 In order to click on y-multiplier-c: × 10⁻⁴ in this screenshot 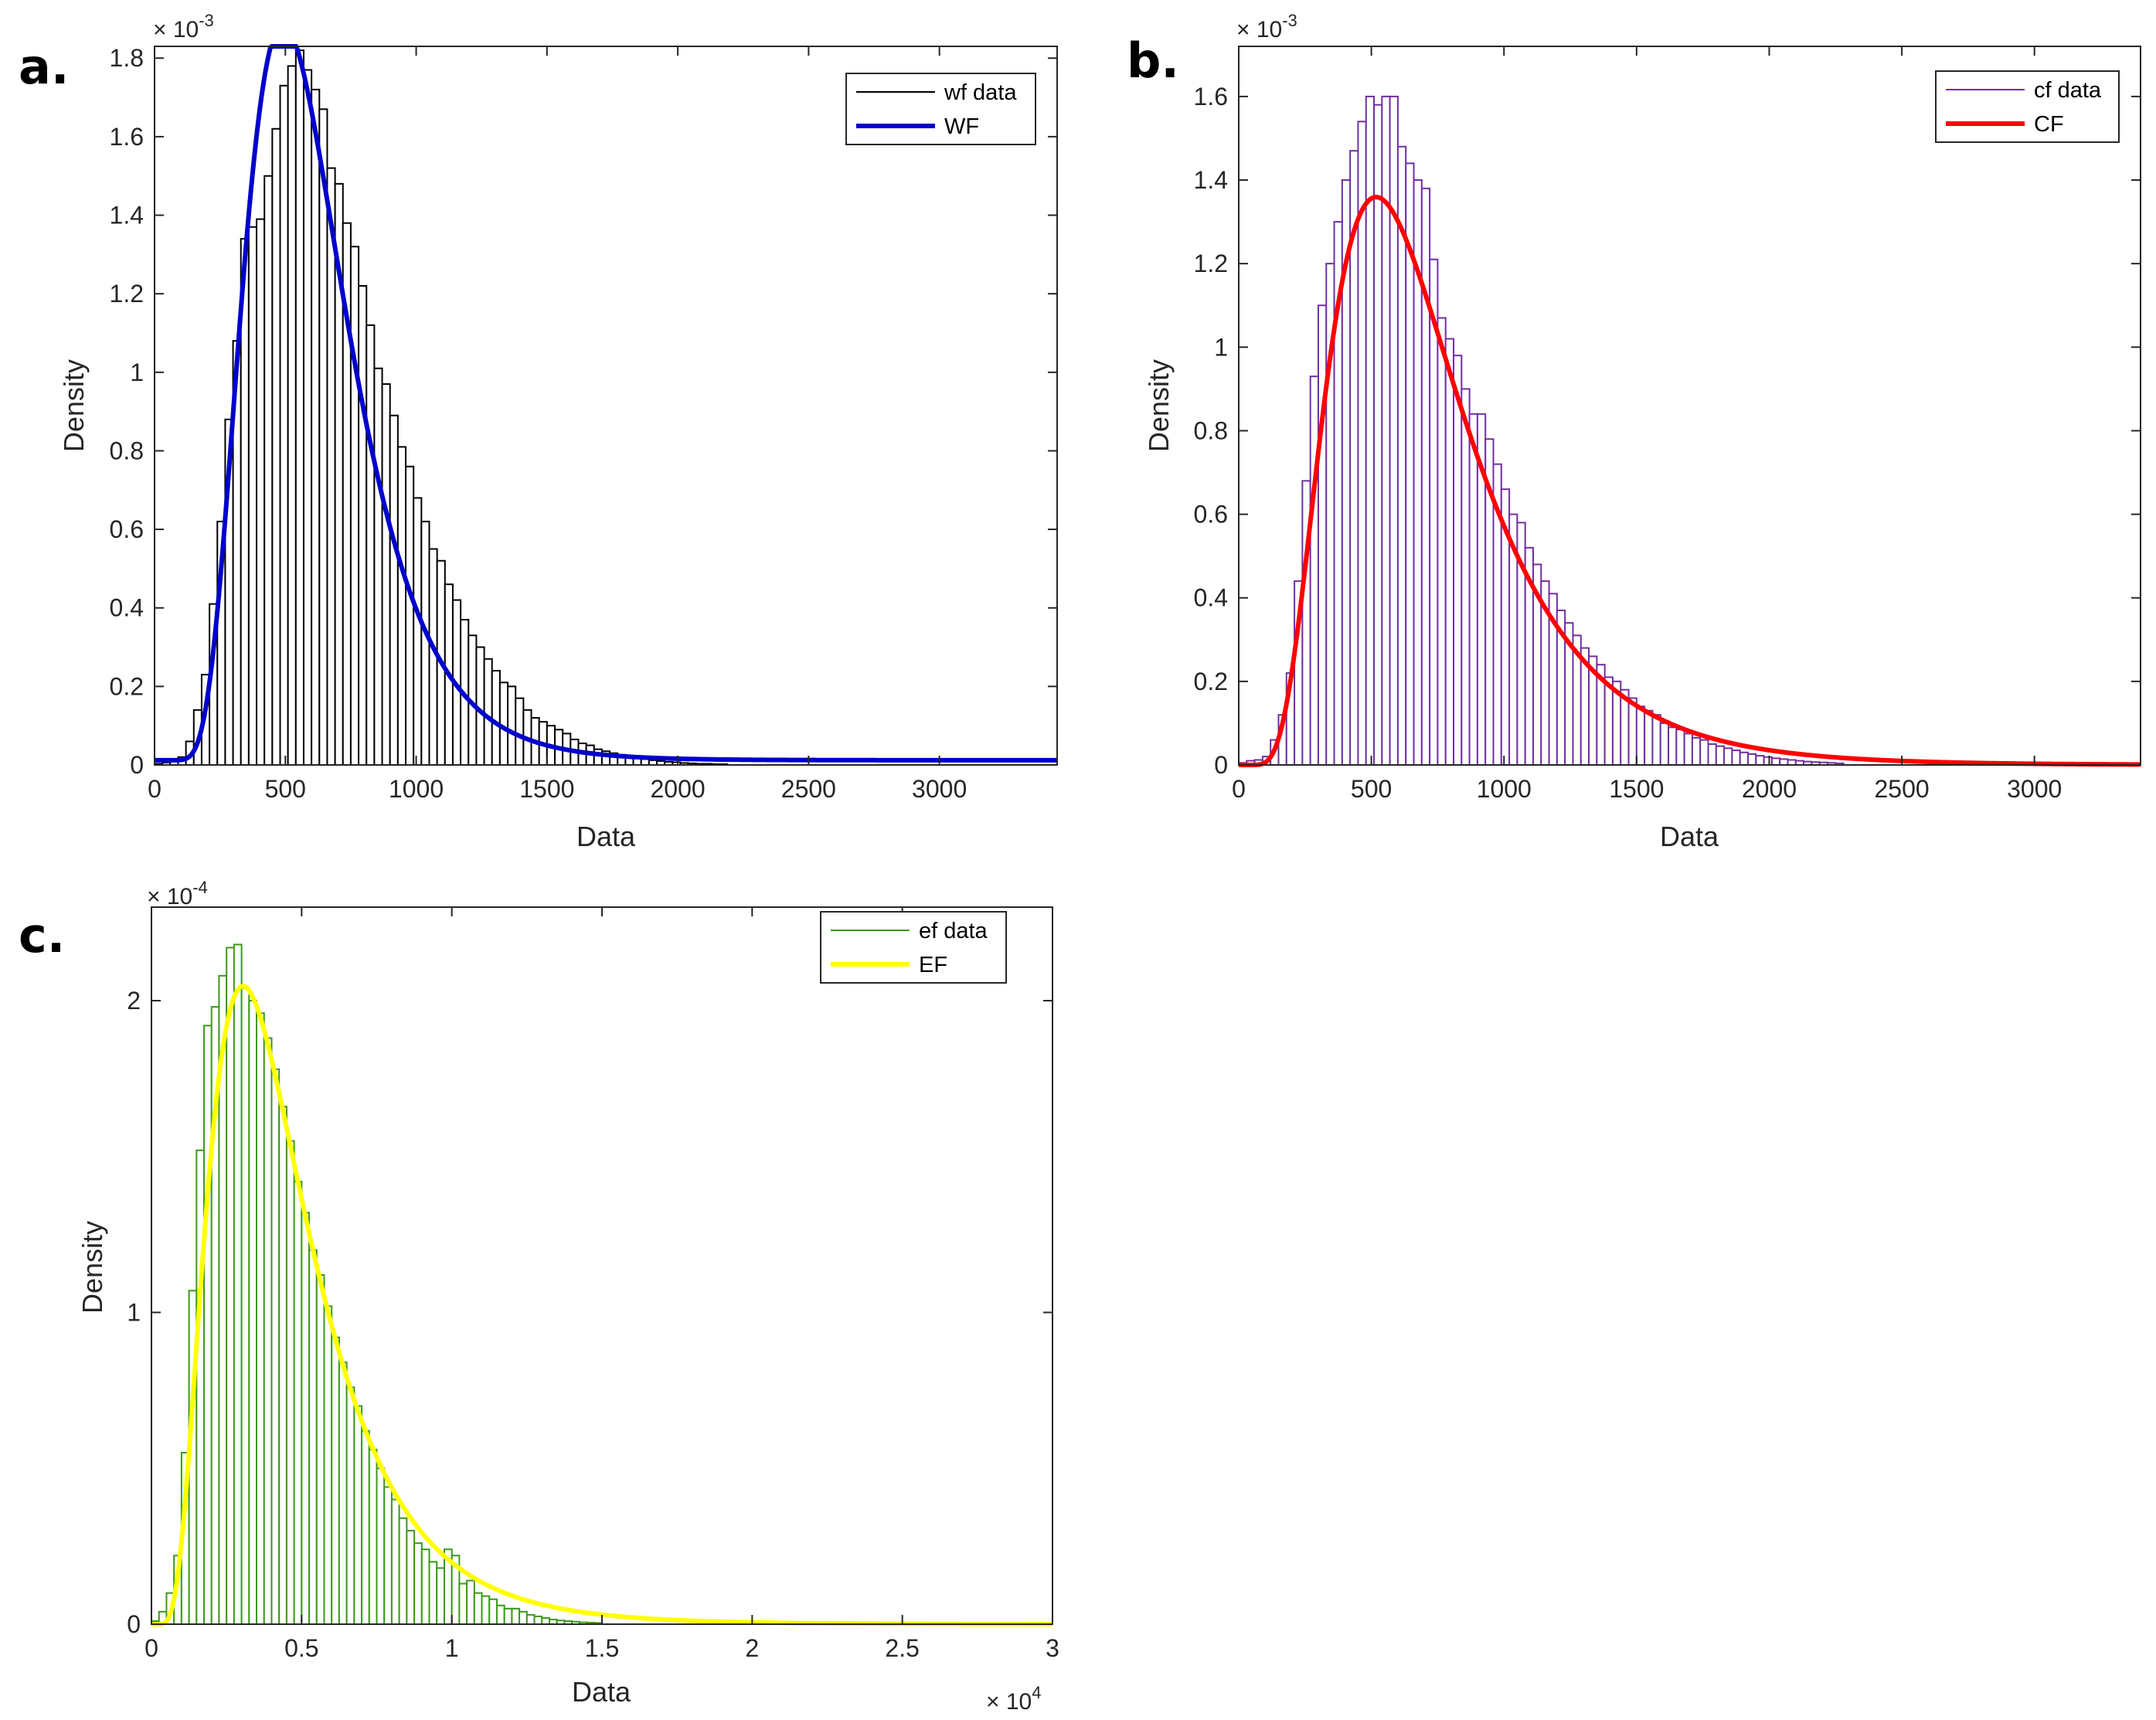, I will do `click(178, 893)`.